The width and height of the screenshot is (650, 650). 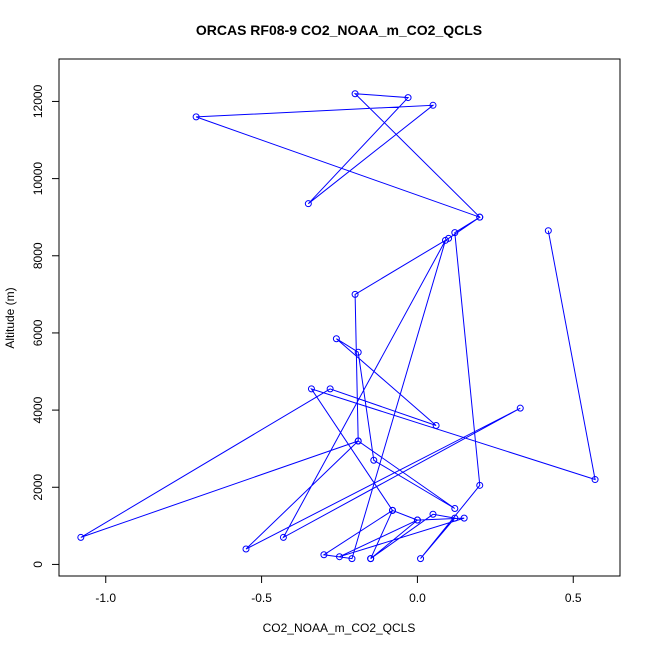 I want to click on x-axis-label: CO2_NOAA_m_CO2_QCLS, so click(x=339, y=628).